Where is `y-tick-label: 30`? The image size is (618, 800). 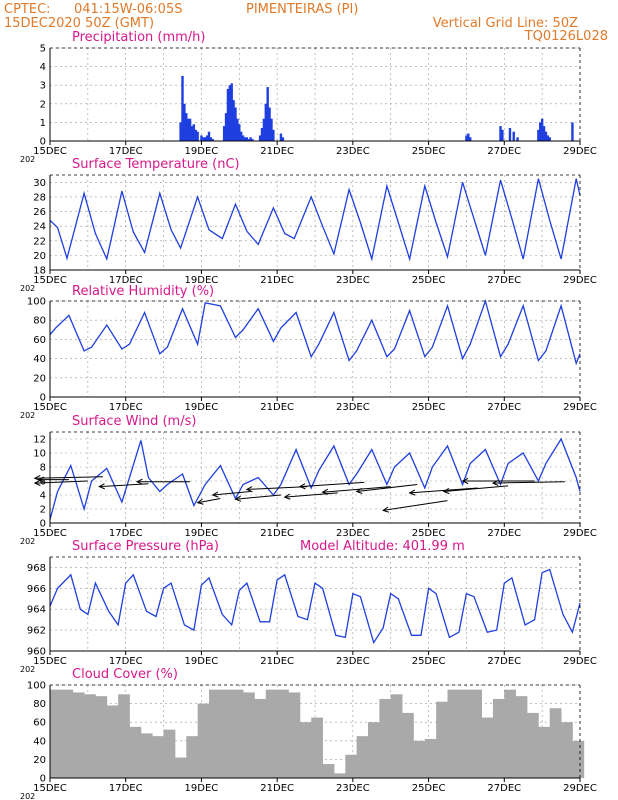 y-tick-label: 30 is located at coordinates (39, 183).